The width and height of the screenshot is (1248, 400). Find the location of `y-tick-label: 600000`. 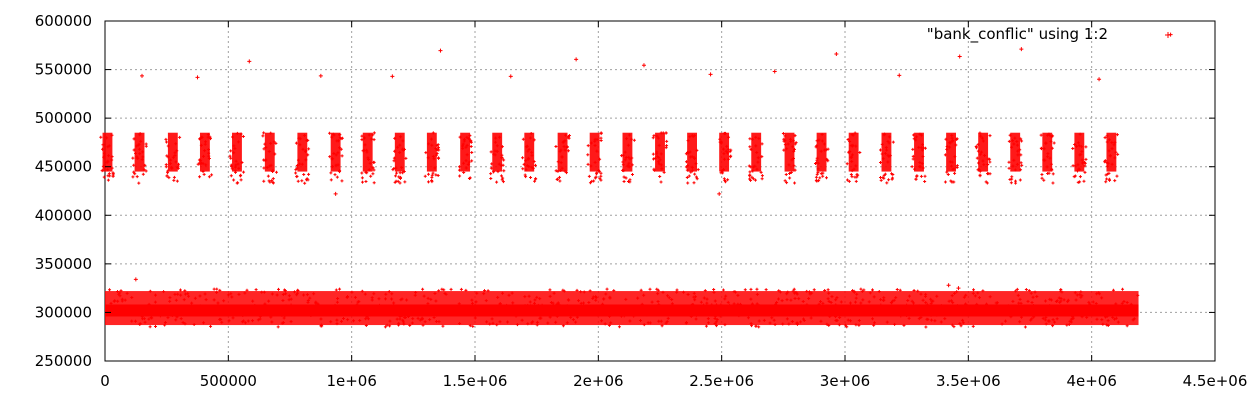

y-tick-label: 600000 is located at coordinates (63, 21).